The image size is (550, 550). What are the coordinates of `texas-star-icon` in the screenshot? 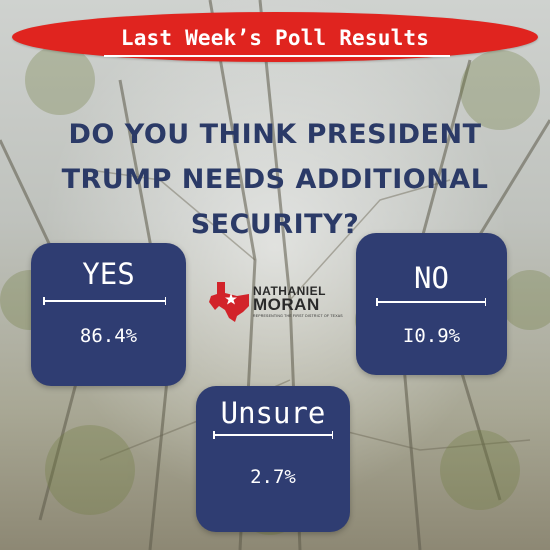 It's located at (229, 302).